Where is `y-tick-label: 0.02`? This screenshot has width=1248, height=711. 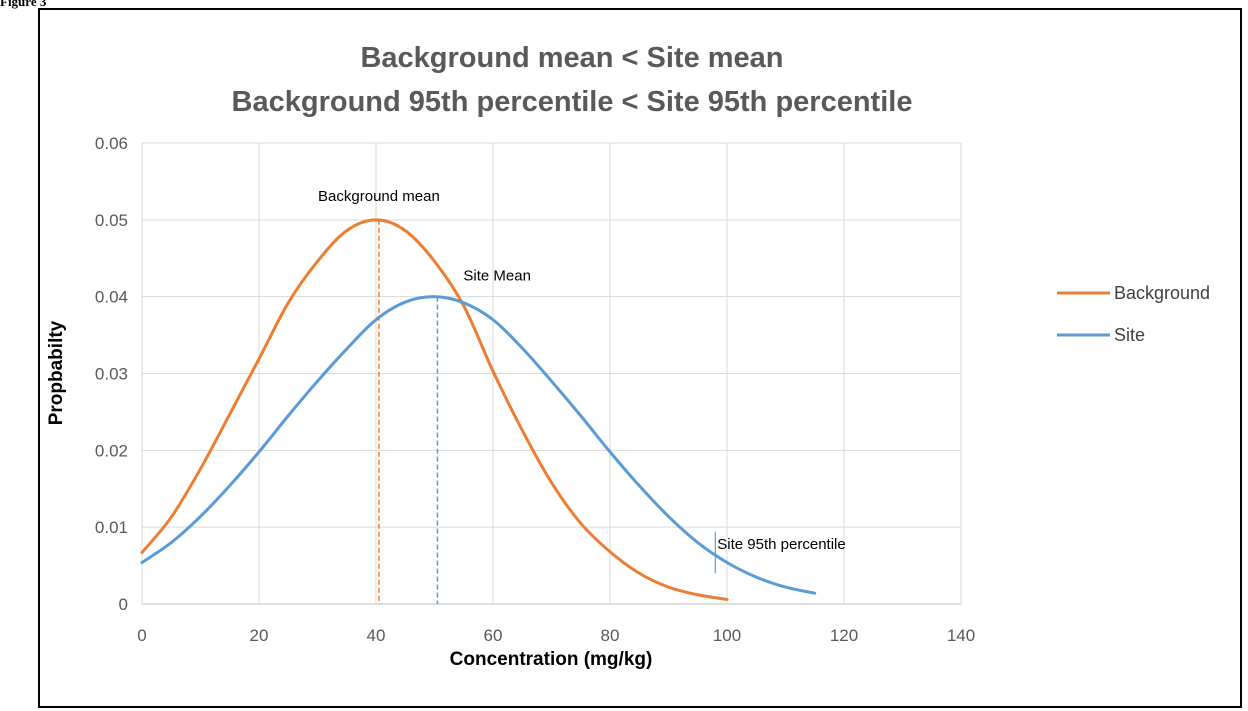
y-tick-label: 0.02 is located at coordinates (111, 450).